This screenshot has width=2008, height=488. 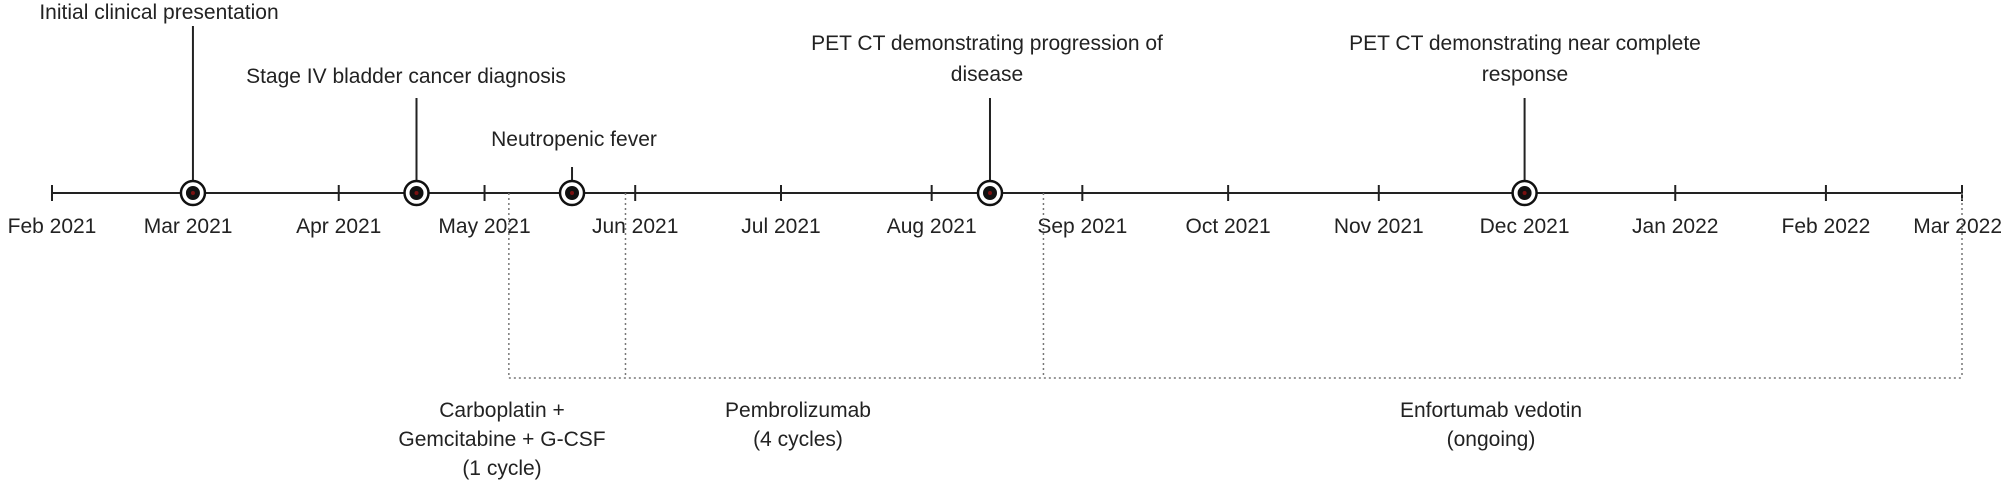 What do you see at coordinates (1525, 74) in the screenshot?
I see `event-label: response` at bounding box center [1525, 74].